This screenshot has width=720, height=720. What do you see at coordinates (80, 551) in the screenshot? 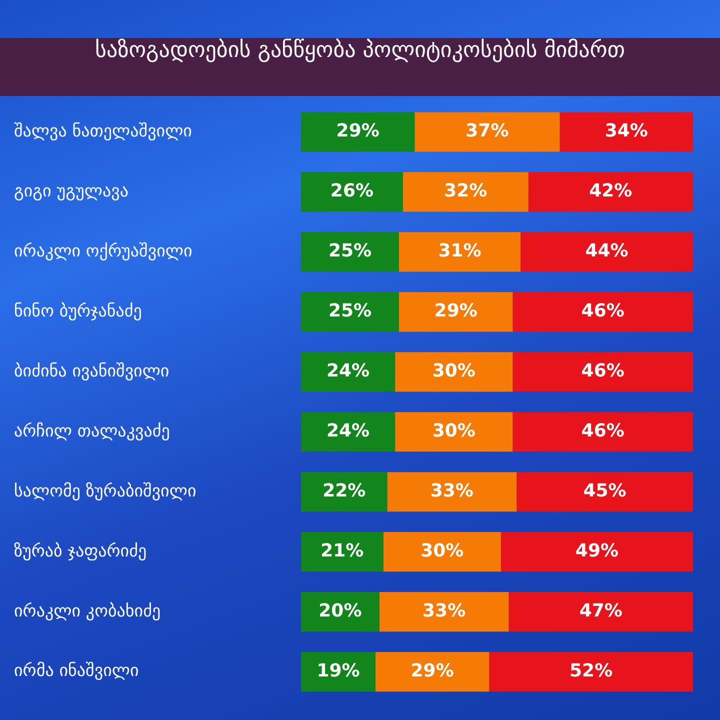
I see `y-tick-label: ზურაბ ჯაფარიძე` at bounding box center [80, 551].